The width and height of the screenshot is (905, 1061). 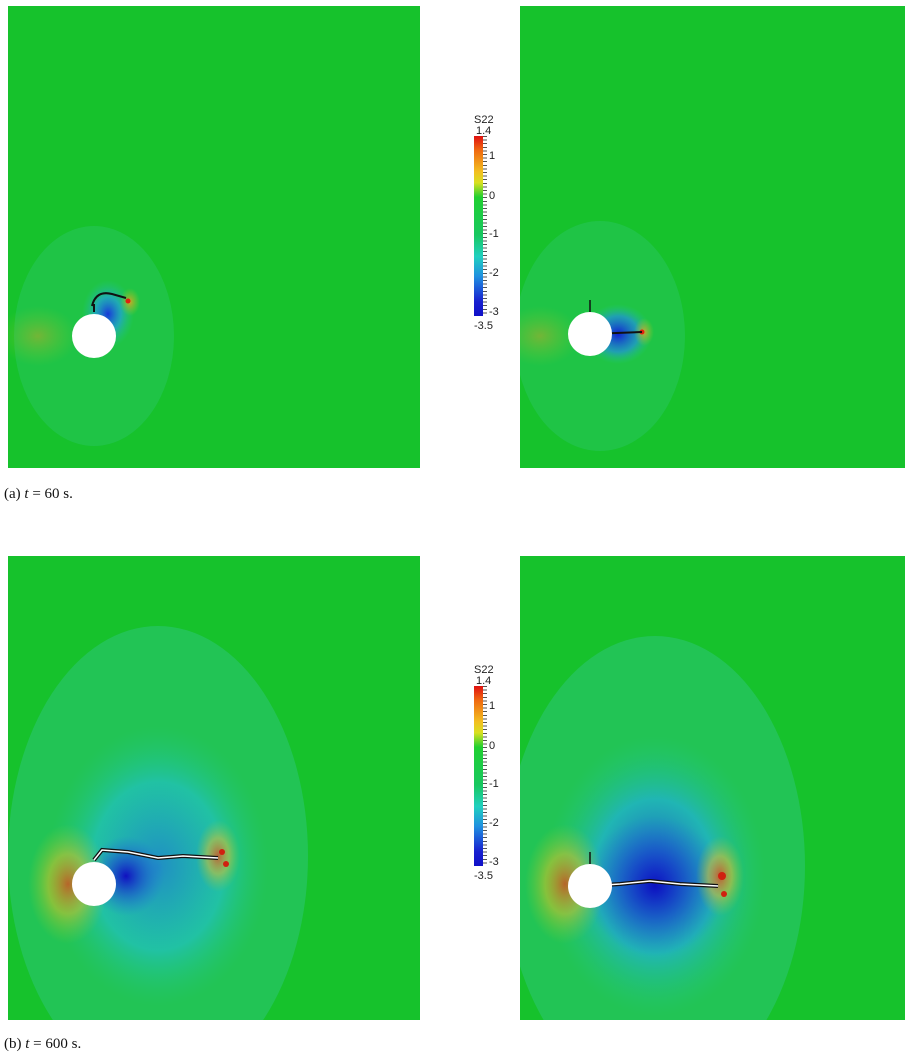 I want to click on caption-b: (b) t = 600 s., so click(x=43, y=1044).